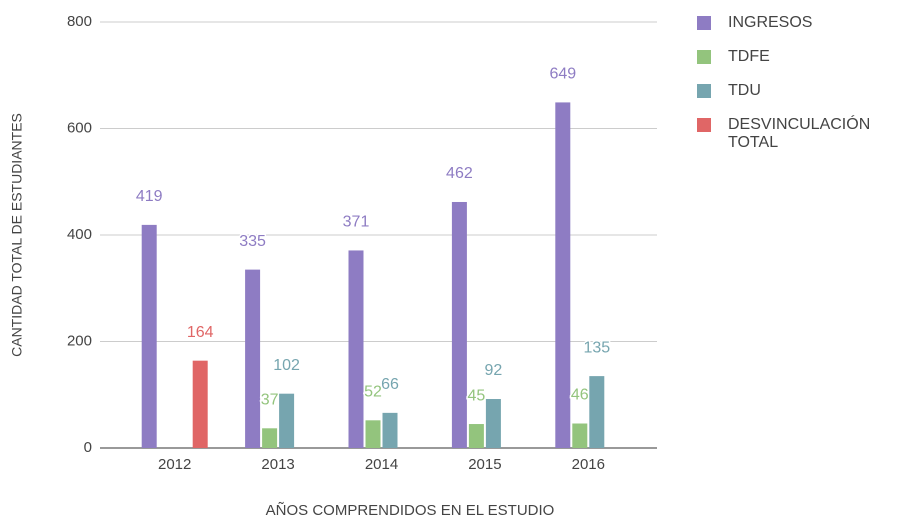 The width and height of the screenshot is (919, 517). I want to click on value-label: 462, so click(459, 173).